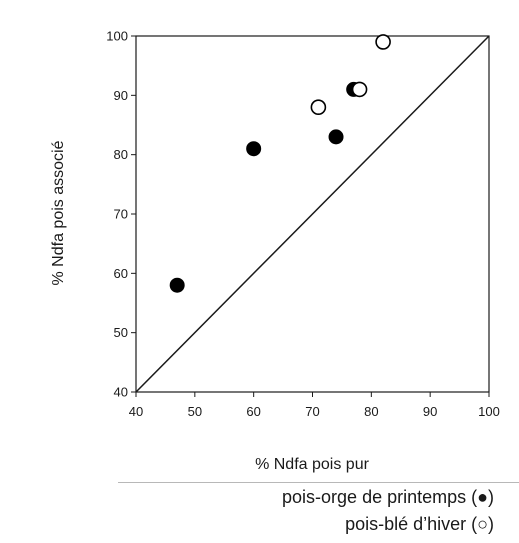  What do you see at coordinates (419, 524) in the screenshot?
I see `legend-entry-winter-pea-wheat: pois-blé d’hiver (○)` at bounding box center [419, 524].